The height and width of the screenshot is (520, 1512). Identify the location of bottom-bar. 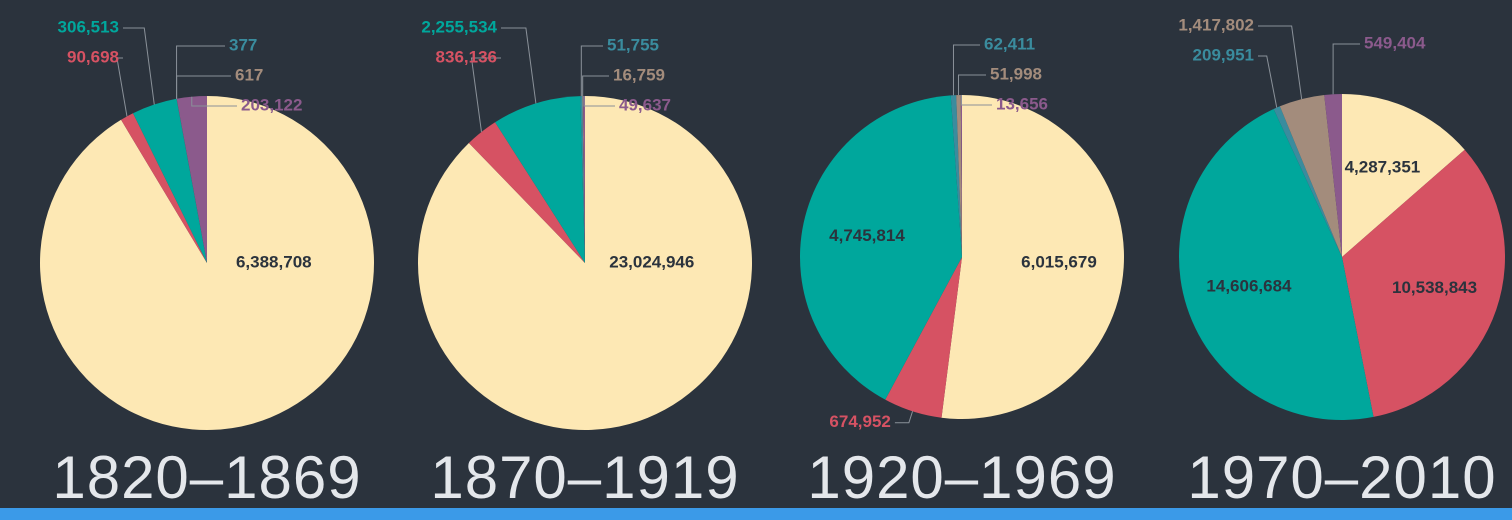
(756, 514).